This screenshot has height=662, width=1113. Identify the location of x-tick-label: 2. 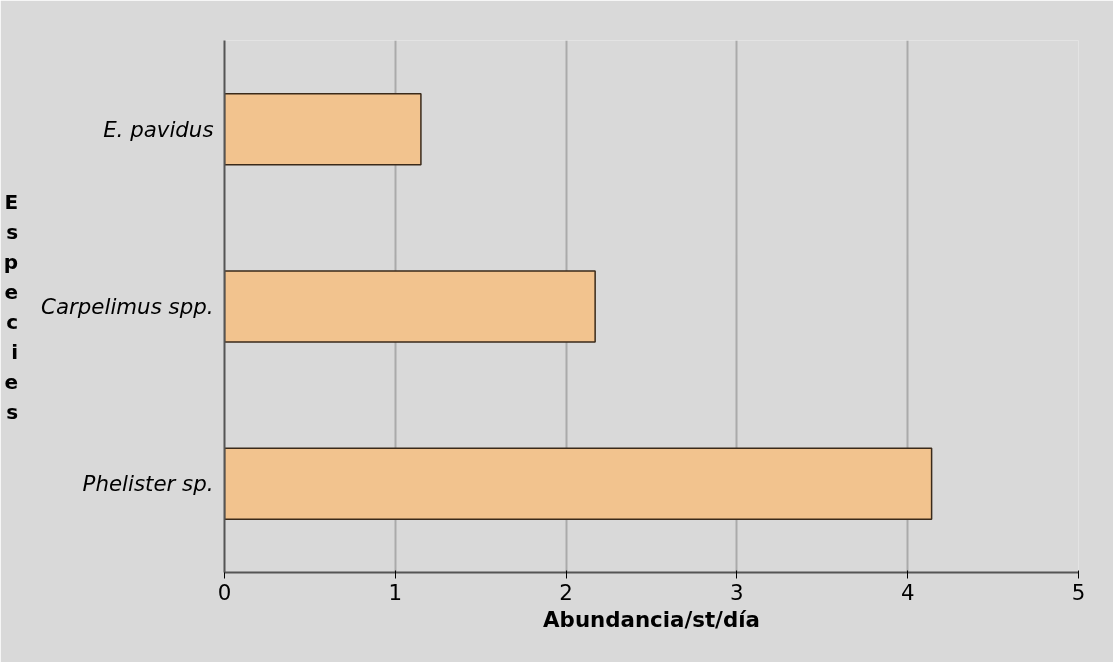
(566, 592).